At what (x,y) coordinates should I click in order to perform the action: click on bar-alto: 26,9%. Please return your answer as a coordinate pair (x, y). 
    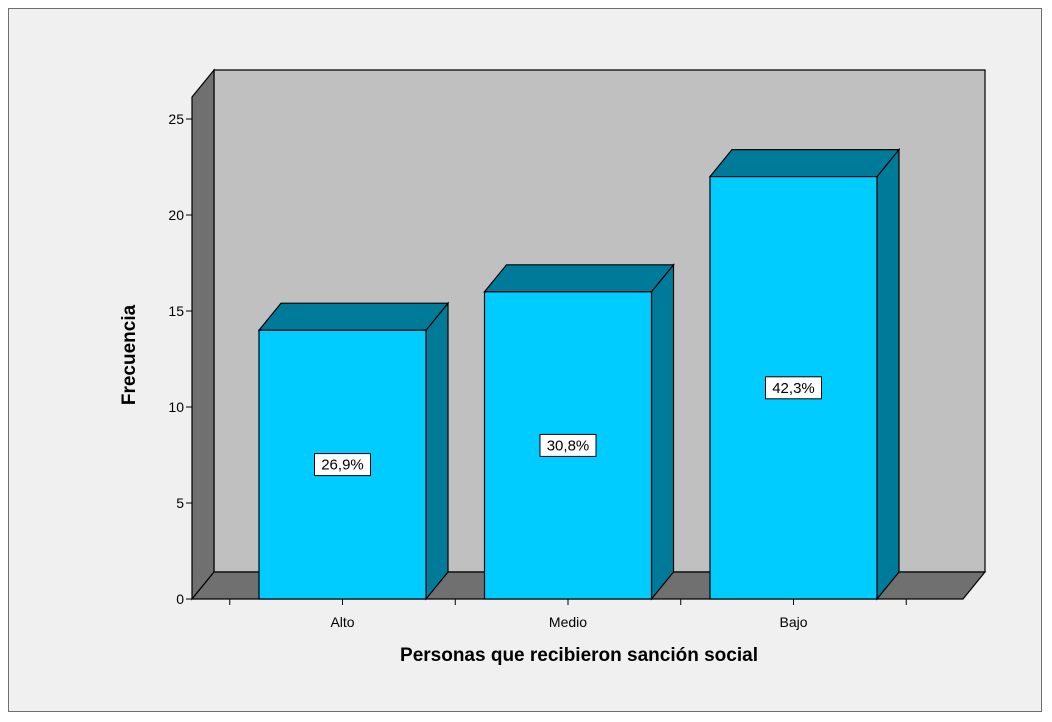
    Looking at the image, I should click on (353, 451).